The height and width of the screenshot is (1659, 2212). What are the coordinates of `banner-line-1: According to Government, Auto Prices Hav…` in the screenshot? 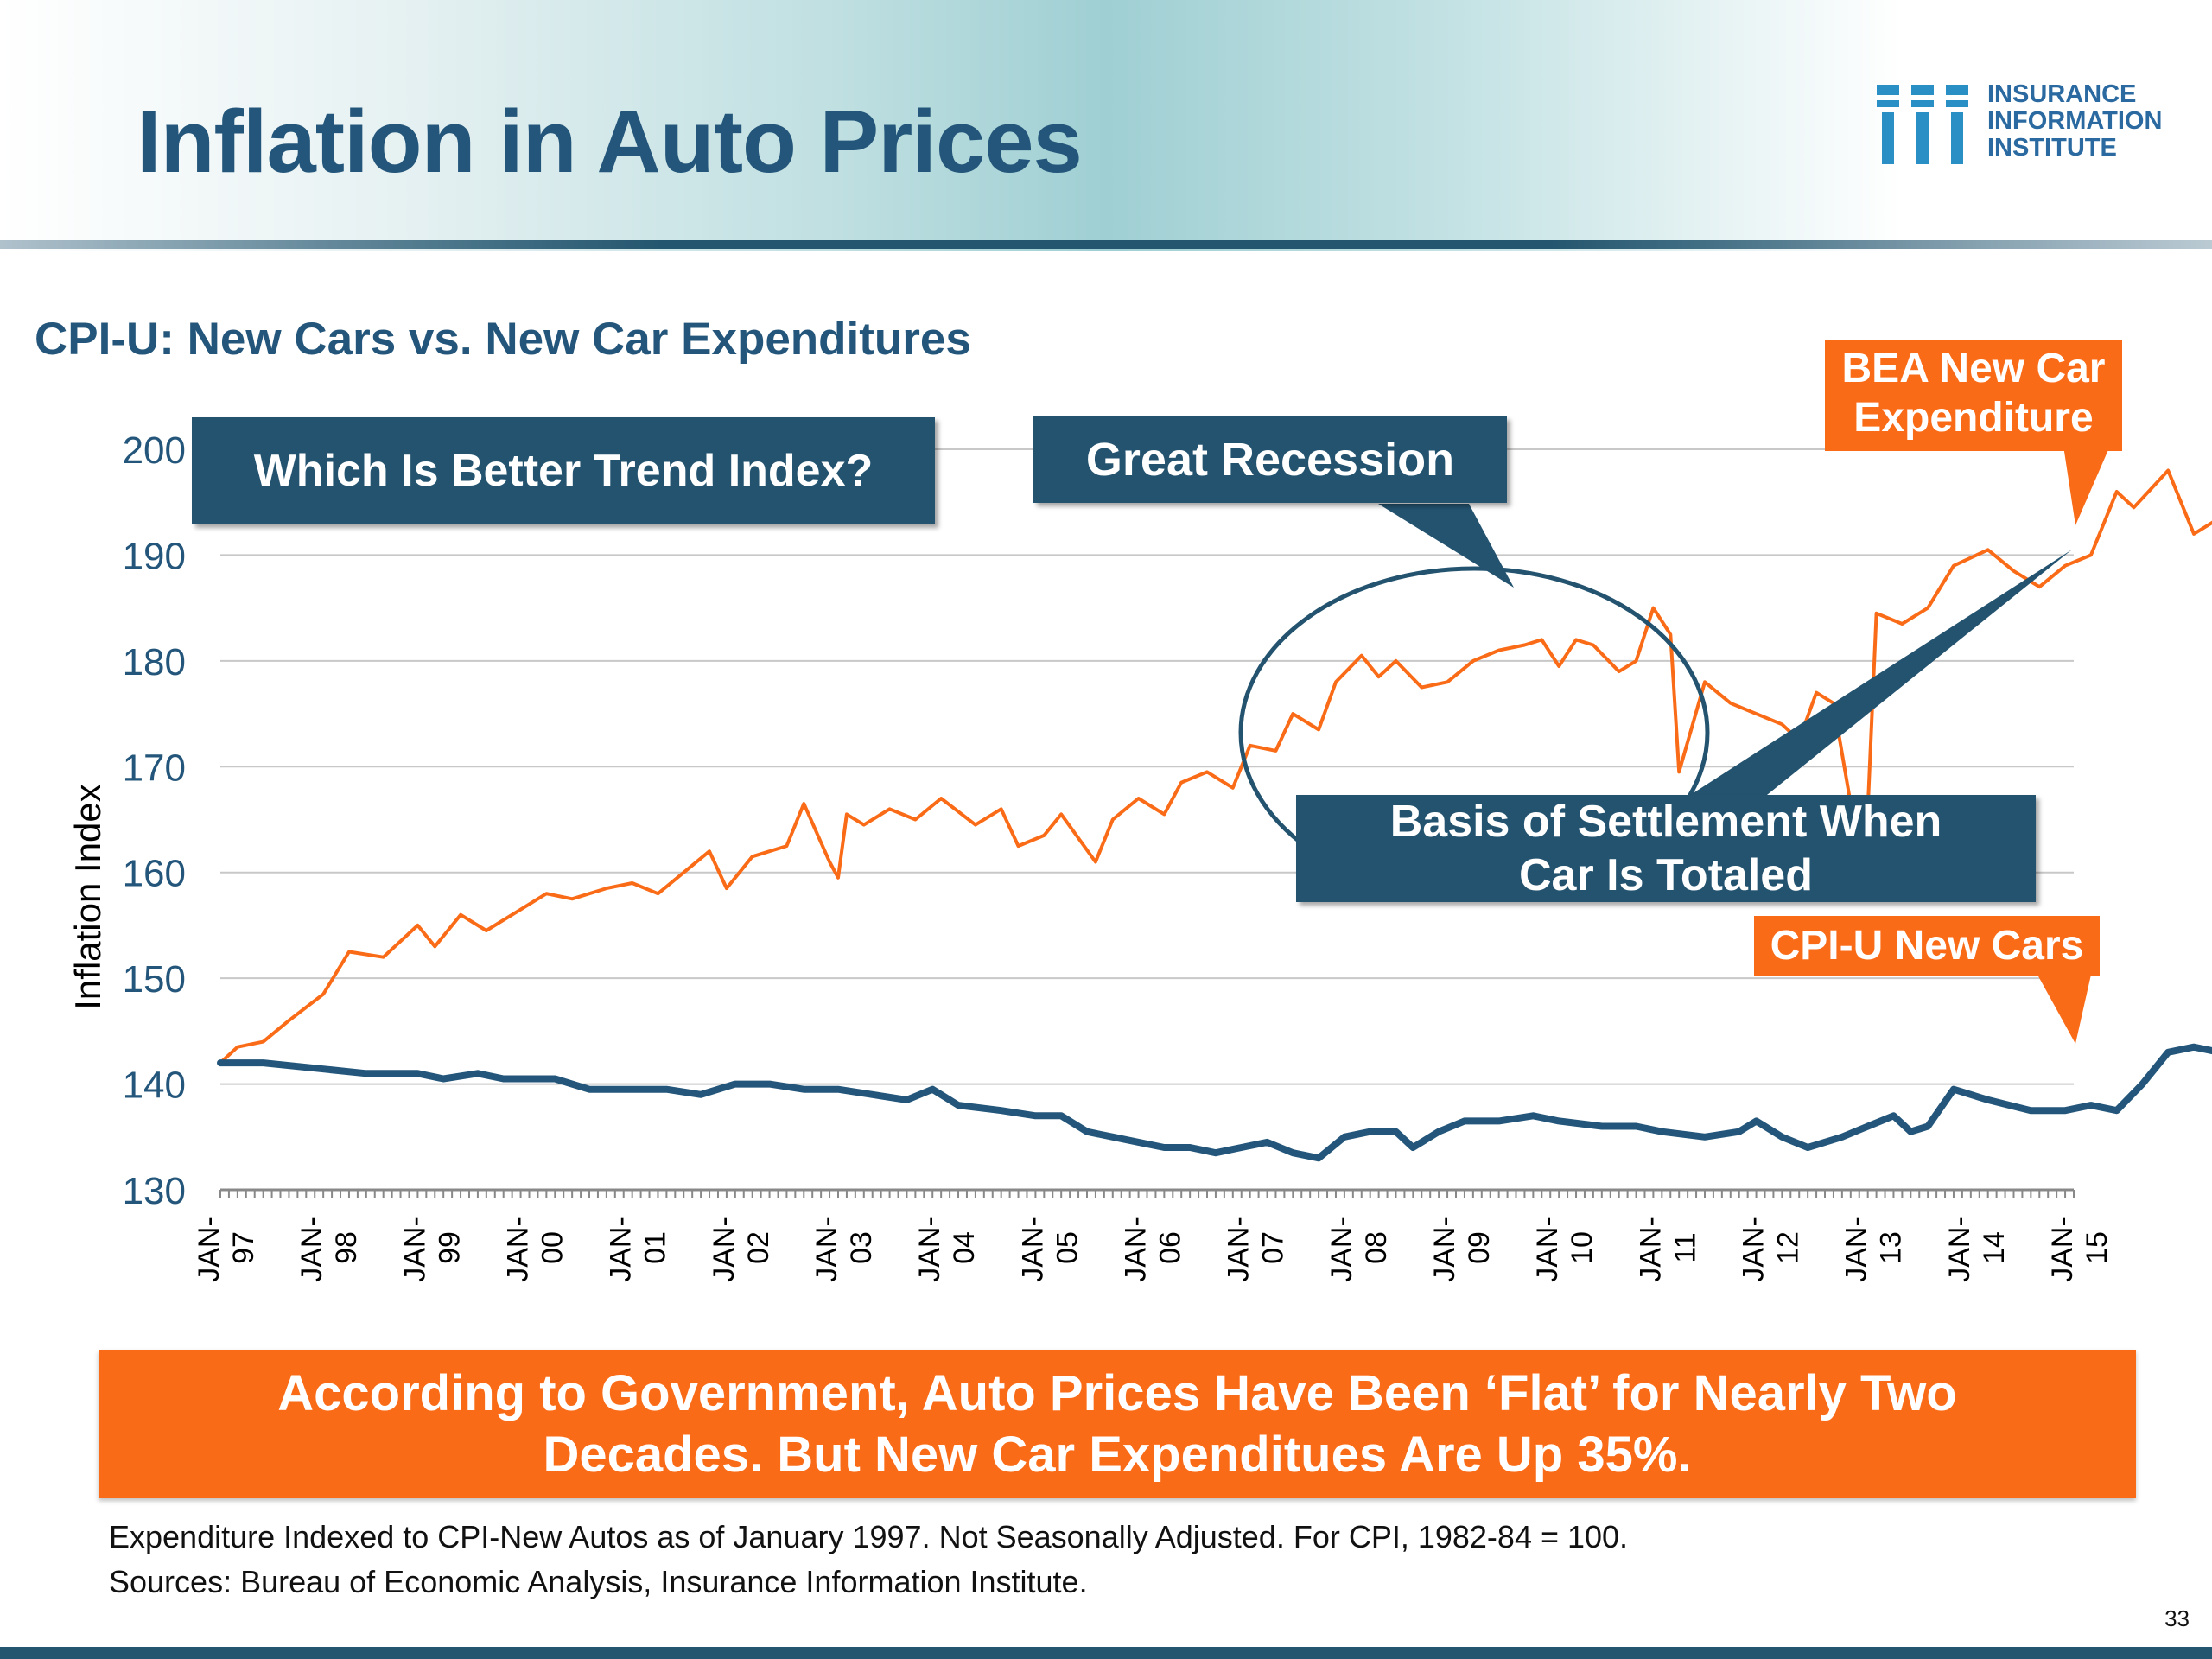 It's located at (1117, 1393).